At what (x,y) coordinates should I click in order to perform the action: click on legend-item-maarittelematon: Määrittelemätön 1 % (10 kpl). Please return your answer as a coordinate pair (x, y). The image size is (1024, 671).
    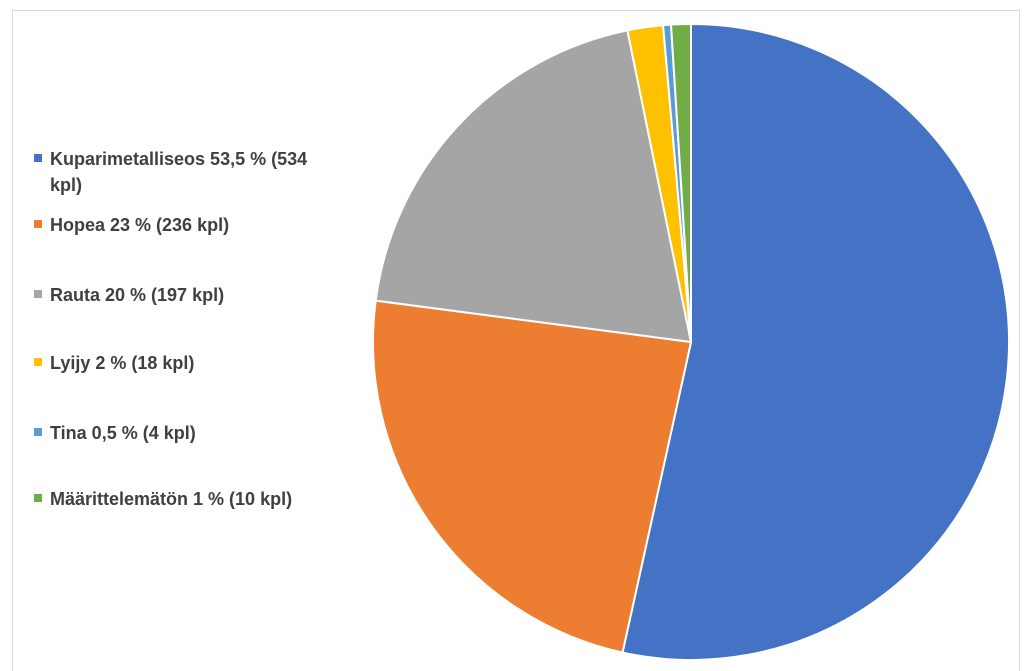
    Looking at the image, I should click on (184, 499).